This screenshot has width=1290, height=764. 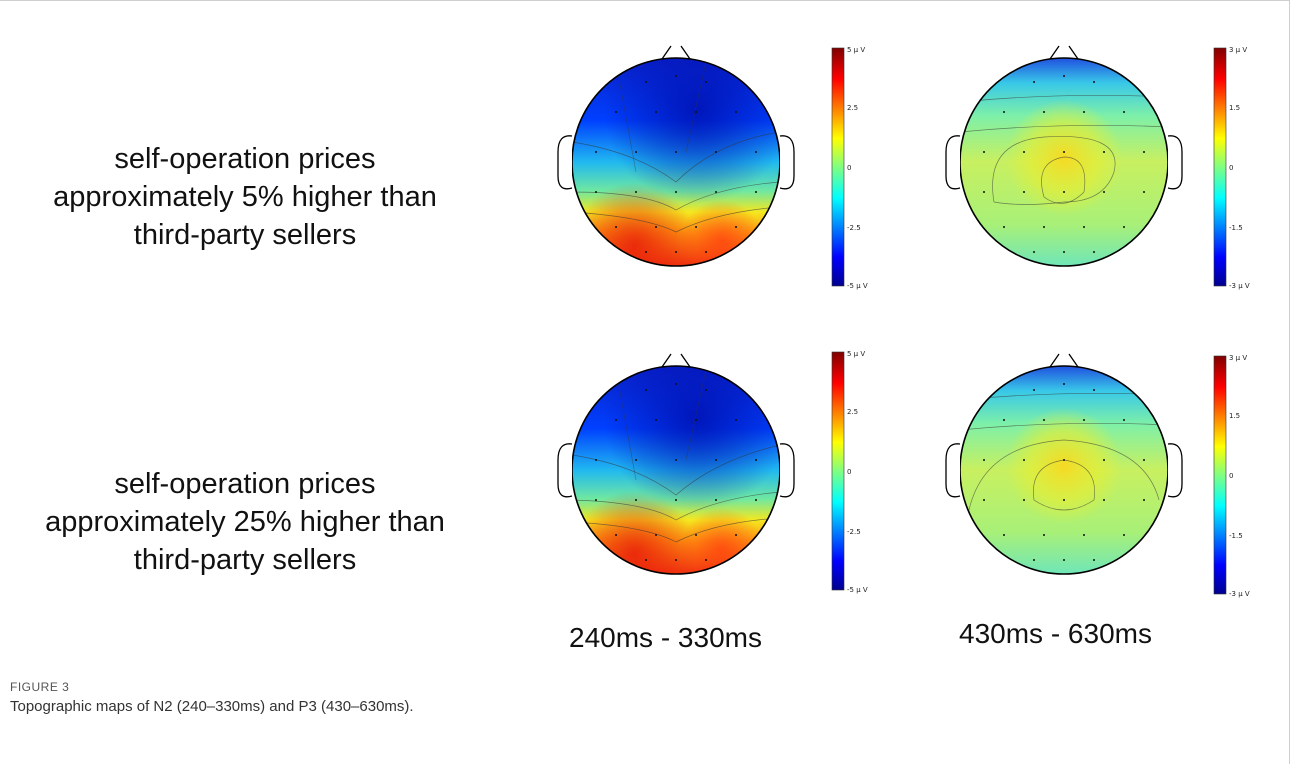 I want to click on topomap-p3-25pct, so click(x=1064, y=464).